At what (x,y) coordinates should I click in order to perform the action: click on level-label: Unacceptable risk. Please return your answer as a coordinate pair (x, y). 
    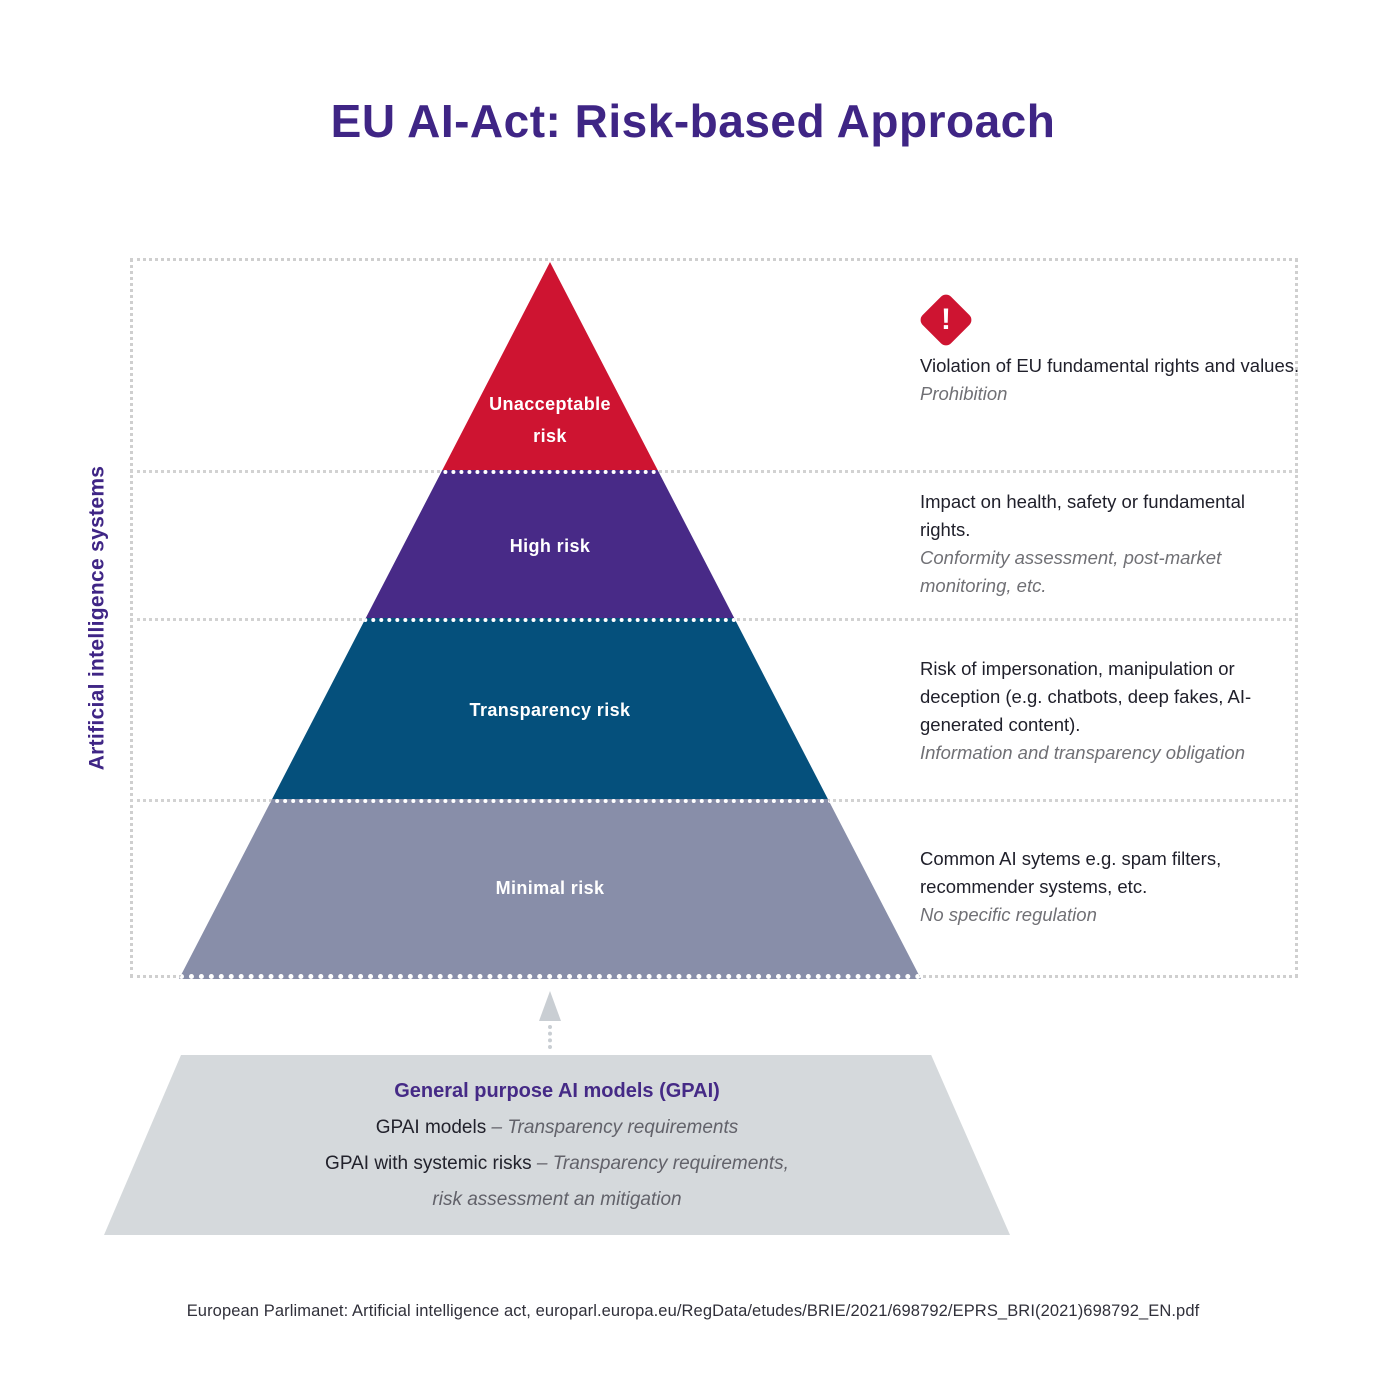
    Looking at the image, I should click on (550, 420).